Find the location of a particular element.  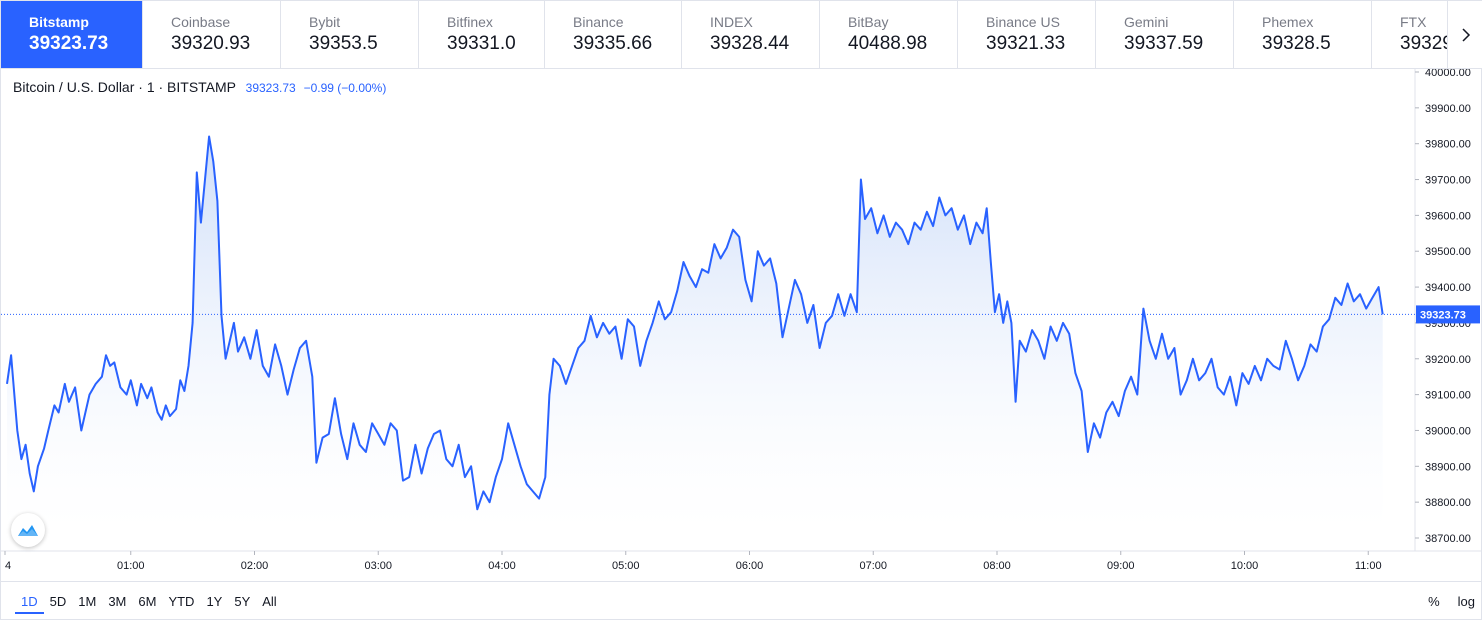

exchange-tab: Bybit 39353.5 is located at coordinates (350, 34).